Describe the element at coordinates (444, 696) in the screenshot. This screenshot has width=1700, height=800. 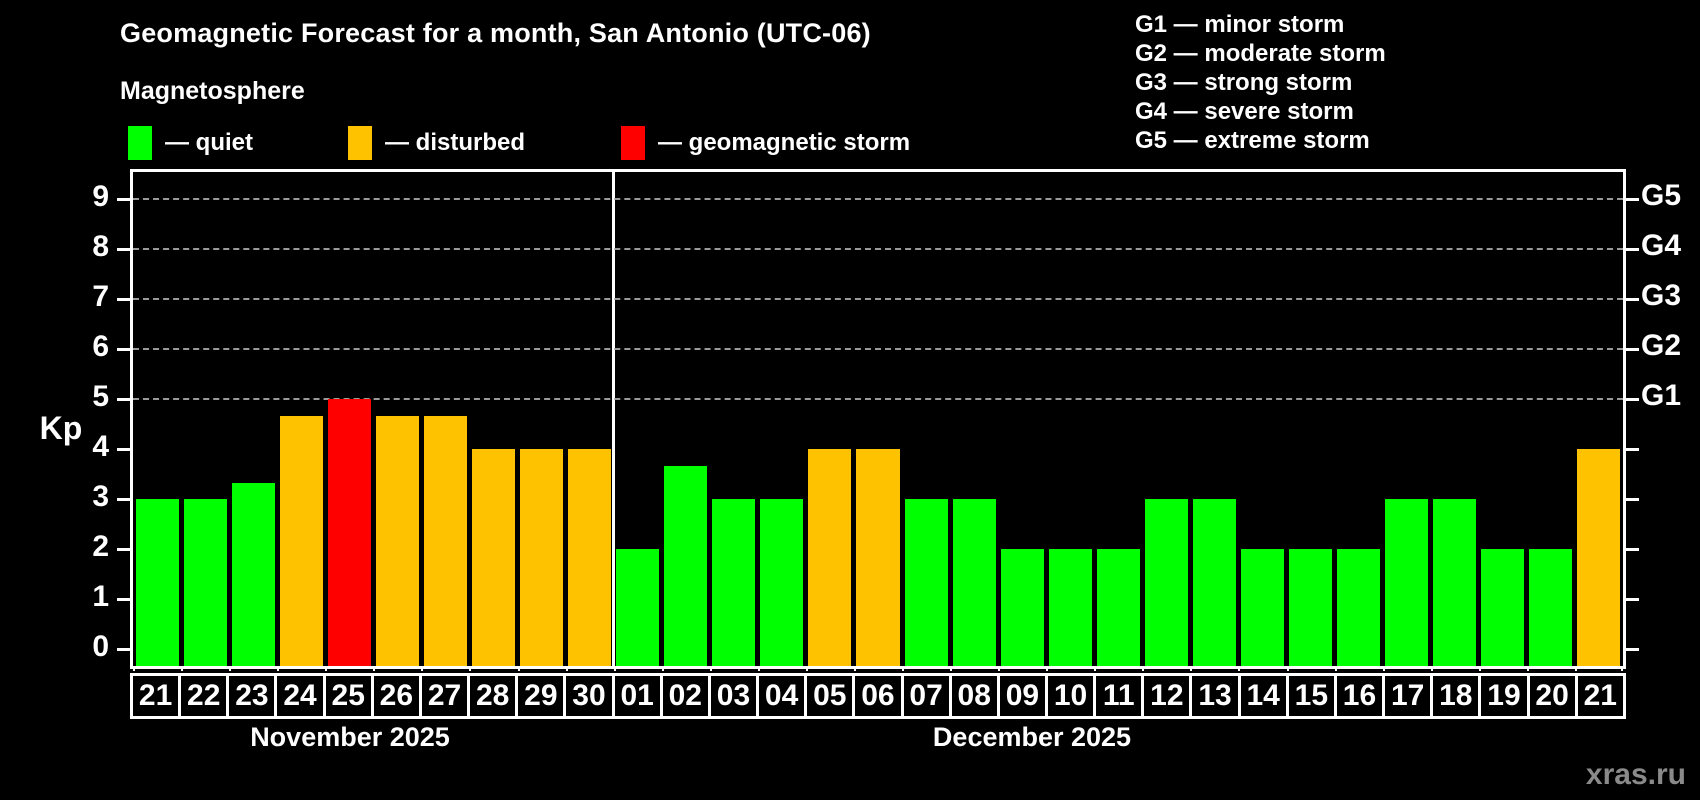
I see `day-label-cell: 27` at that location.